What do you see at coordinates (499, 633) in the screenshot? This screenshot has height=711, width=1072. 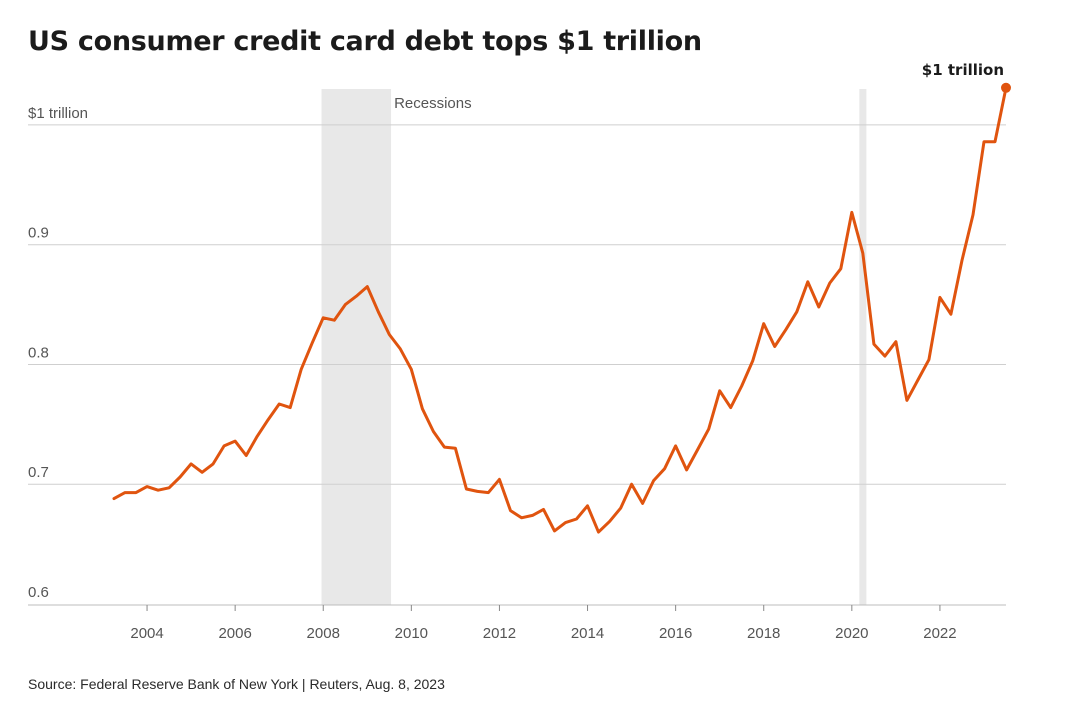 I see `x-tick-label: 2012` at bounding box center [499, 633].